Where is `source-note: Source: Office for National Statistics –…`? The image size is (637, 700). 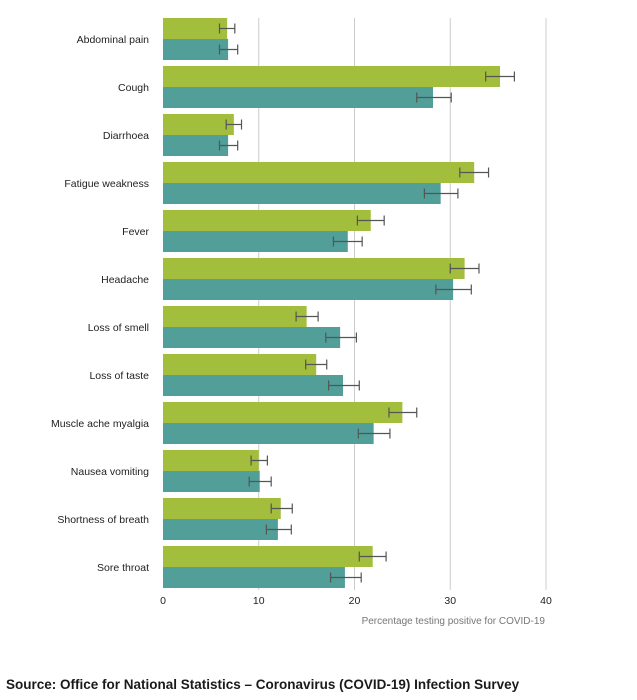
source-note: Source: Office for National Statistics –… is located at coordinates (263, 684).